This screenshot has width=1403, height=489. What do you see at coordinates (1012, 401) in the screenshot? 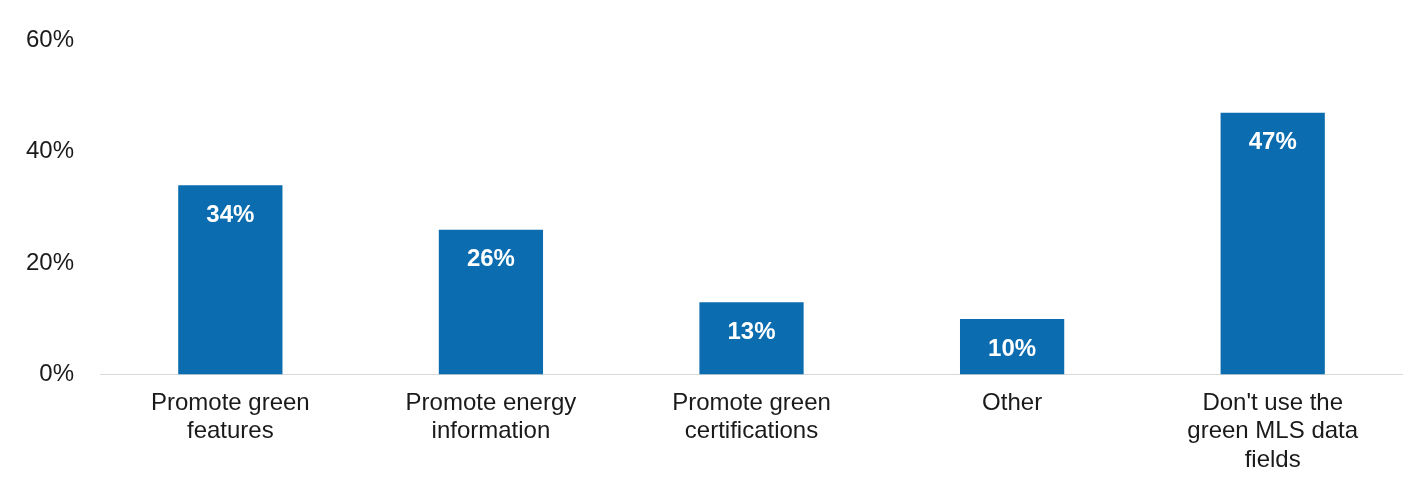
I see `x-tick-label: Other` at bounding box center [1012, 401].